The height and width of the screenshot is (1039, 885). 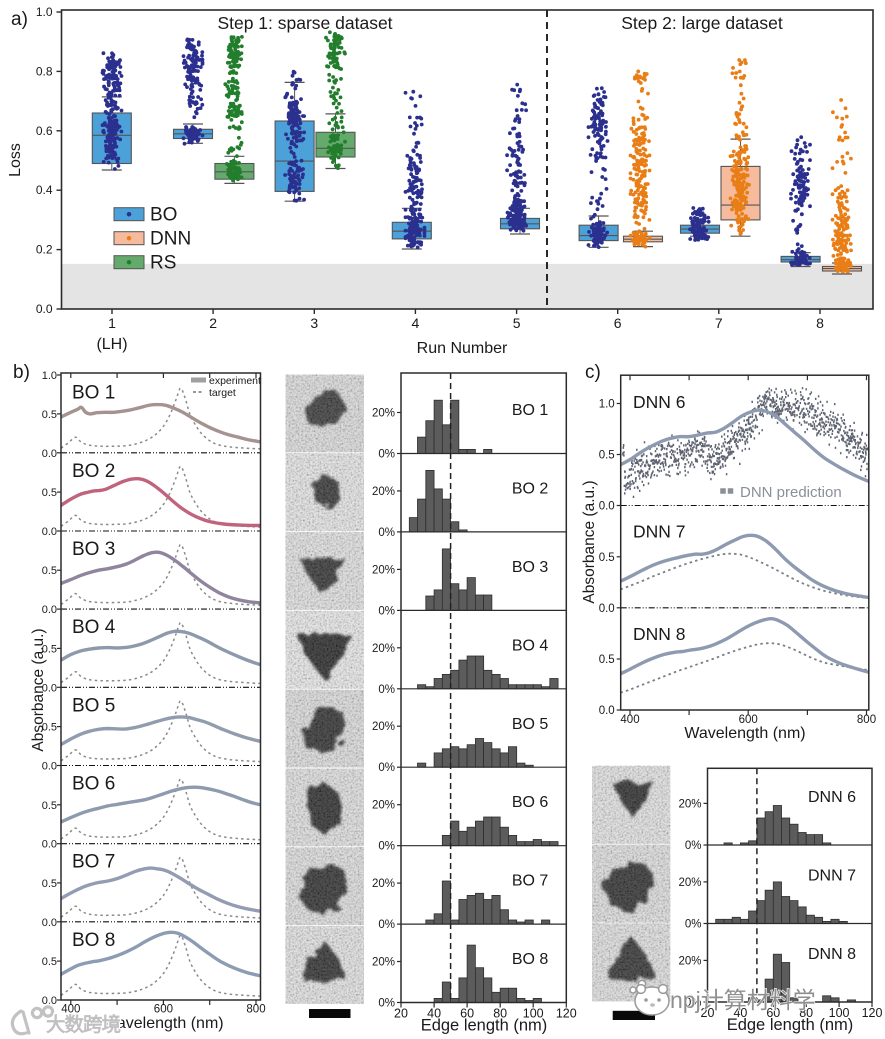 I want to click on svg-text: 6, so click(x=618, y=323).